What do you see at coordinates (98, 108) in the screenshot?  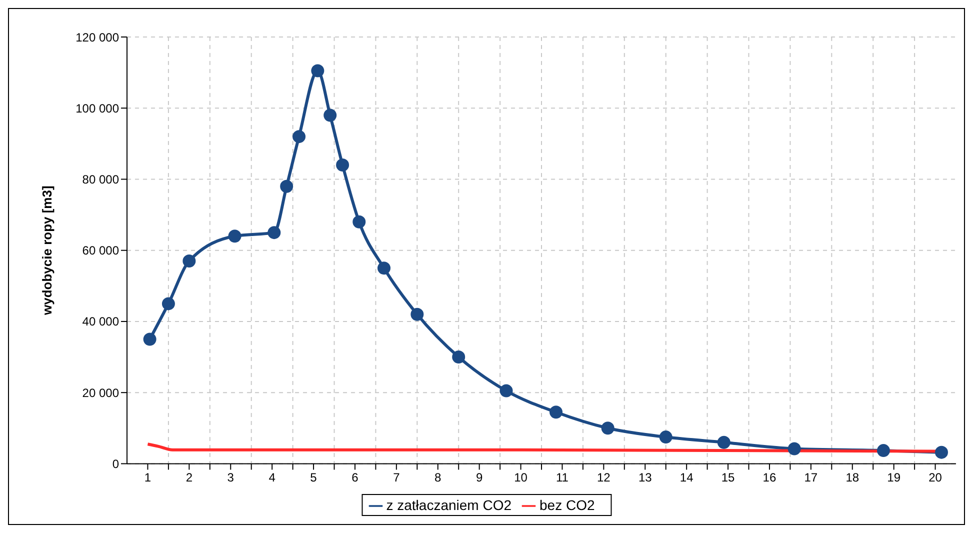 I see `y-tick-label: 100 000` at bounding box center [98, 108].